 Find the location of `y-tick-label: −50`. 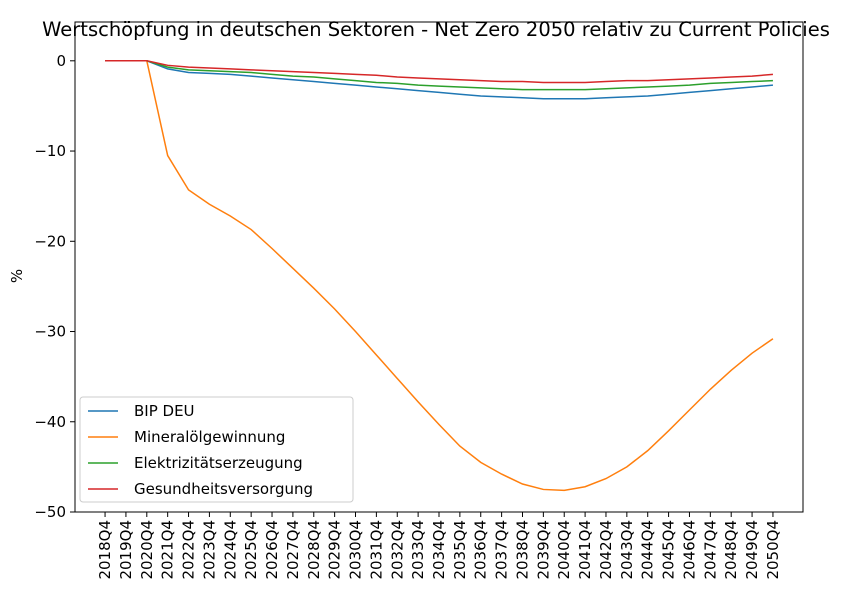

y-tick-label: −50 is located at coordinates (50, 512).